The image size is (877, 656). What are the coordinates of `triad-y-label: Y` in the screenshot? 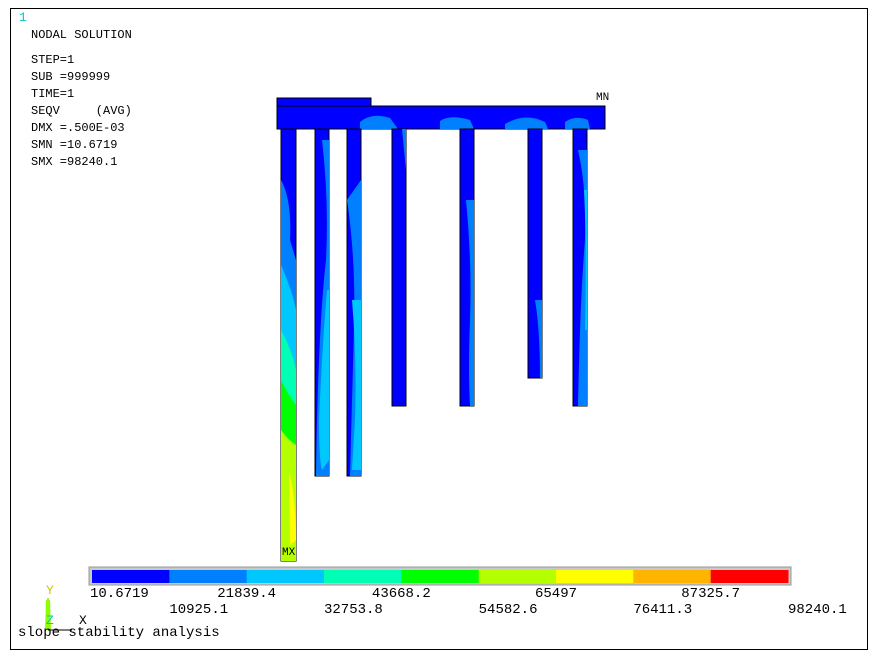 It's located at (50, 590).